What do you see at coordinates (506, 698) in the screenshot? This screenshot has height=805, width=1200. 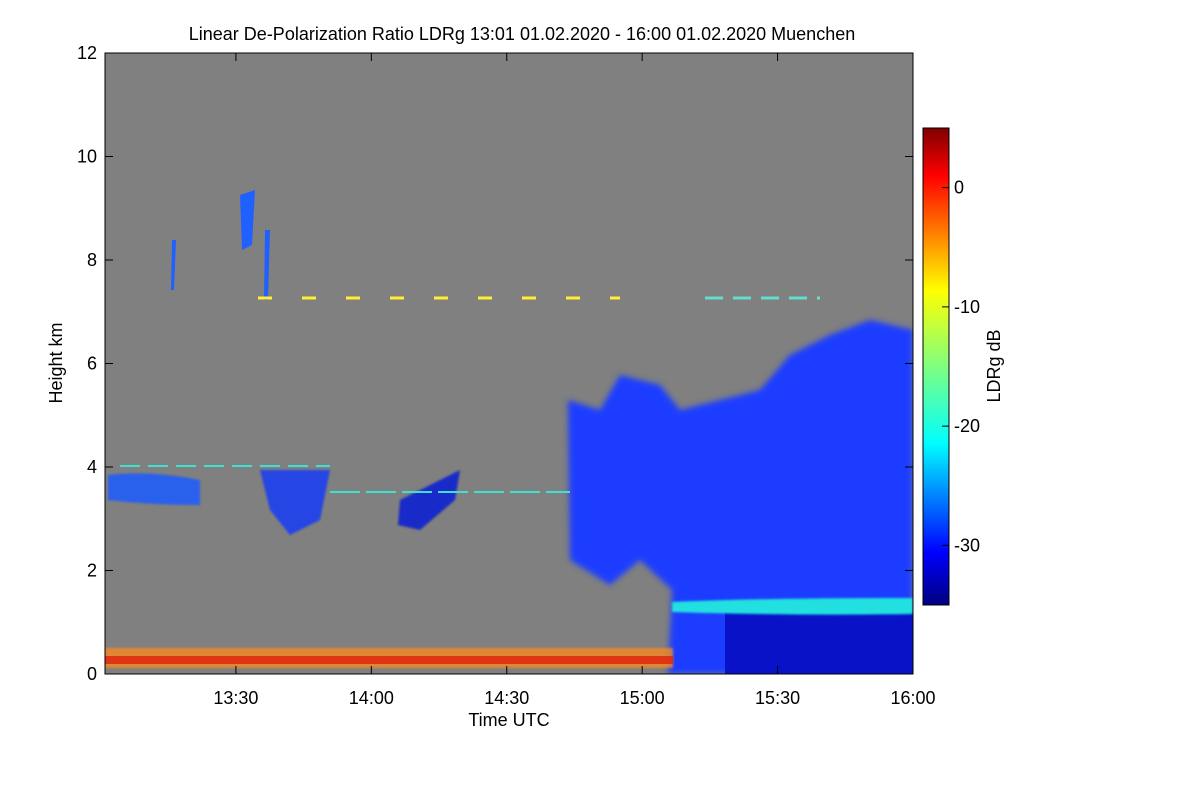 I see `x-tick-label: 14:30` at bounding box center [506, 698].